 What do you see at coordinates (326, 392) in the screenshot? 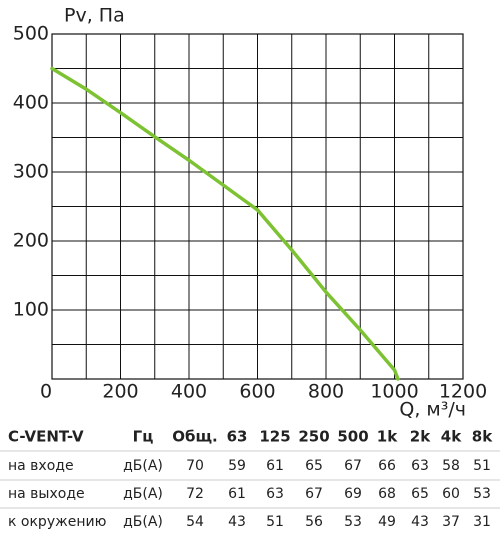
I see `x-tick-label: 800` at bounding box center [326, 392].